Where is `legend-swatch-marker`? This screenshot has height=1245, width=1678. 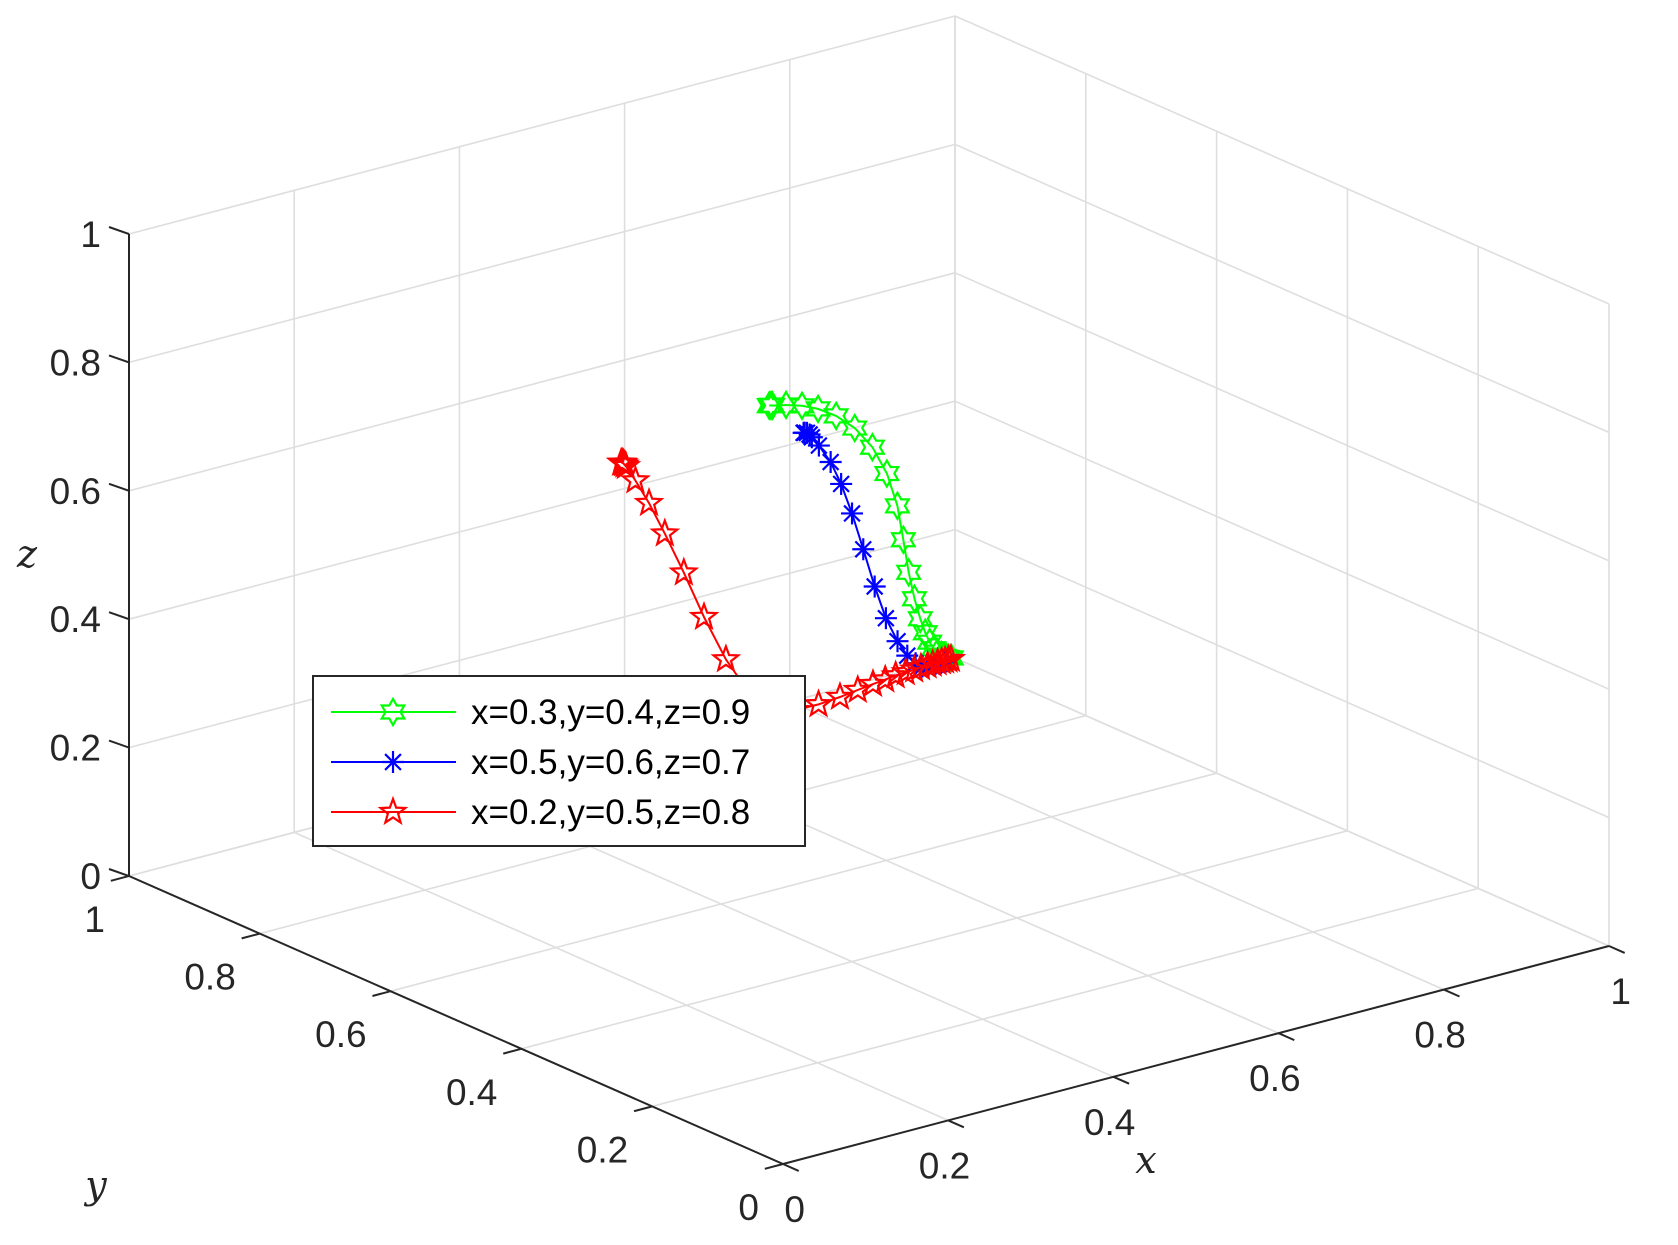
legend-swatch-marker is located at coordinates (393, 712).